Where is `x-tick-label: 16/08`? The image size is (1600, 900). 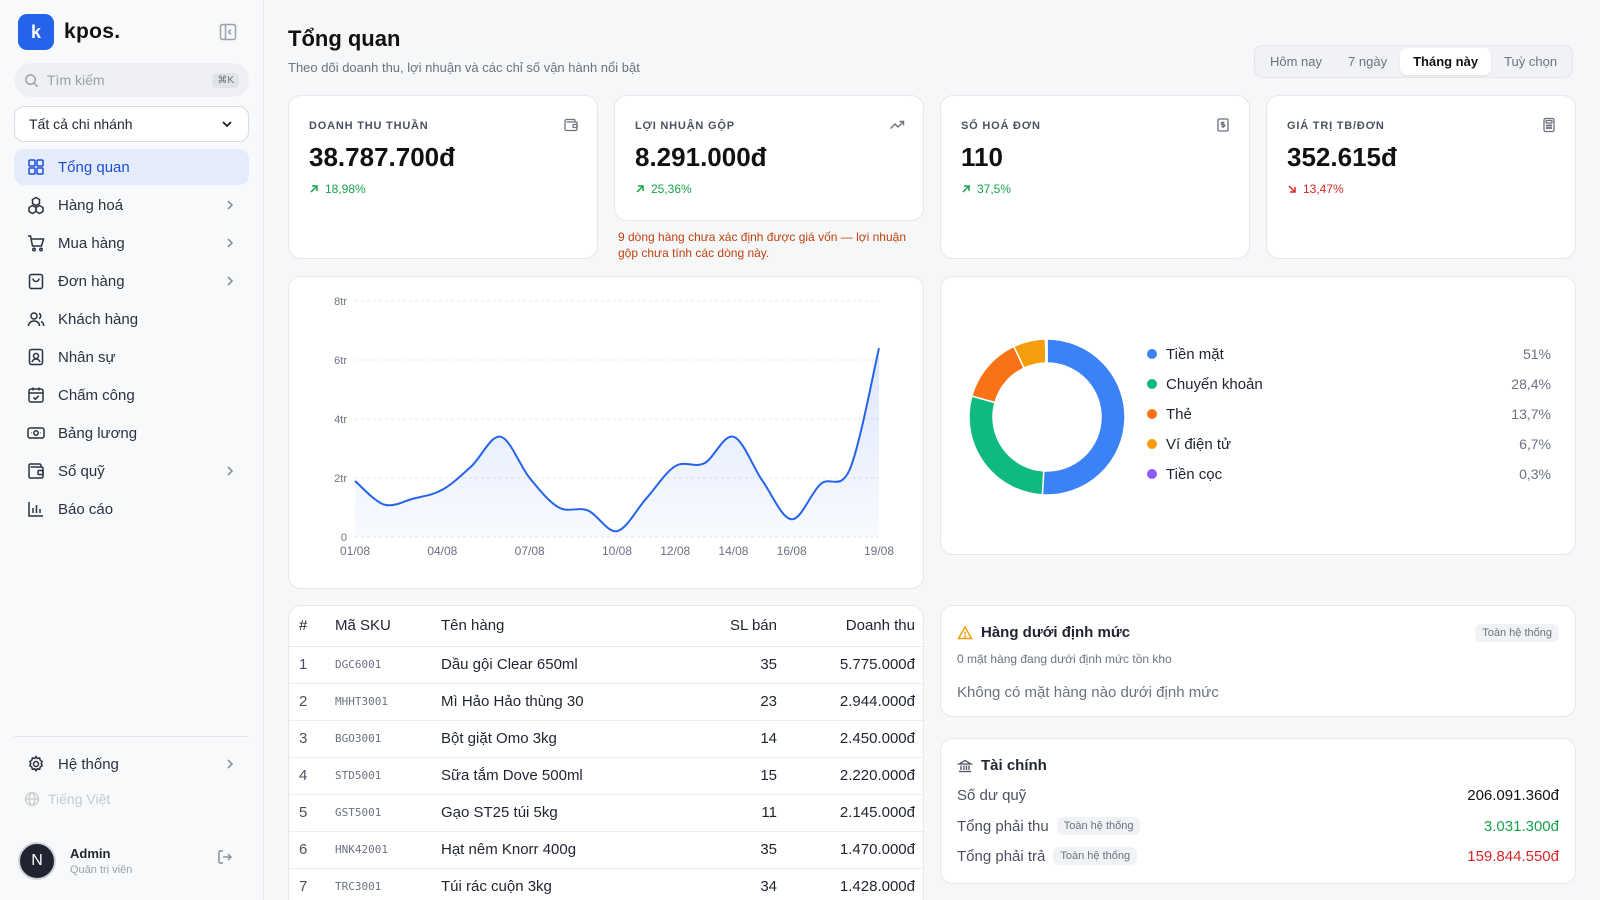
x-tick-label: 16/08 is located at coordinates (792, 551).